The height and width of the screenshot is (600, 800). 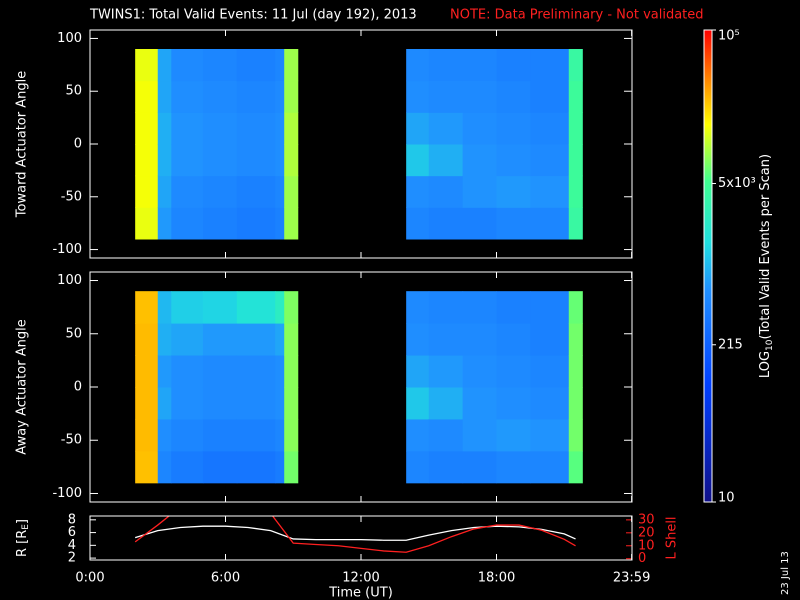 I want to click on date-stamp: 23 Jul 13, so click(x=785, y=573).